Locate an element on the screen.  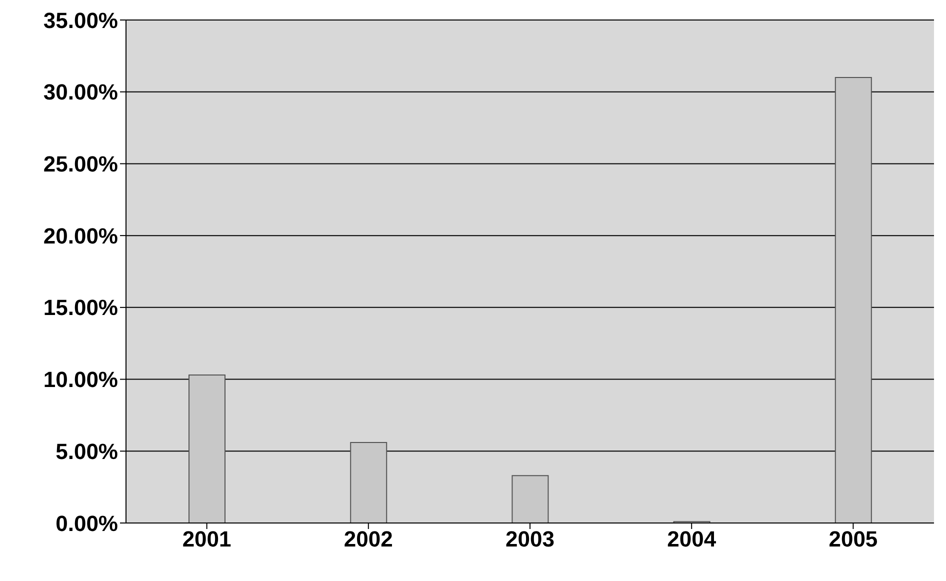
y-tick-label: 25.00% is located at coordinates (80, 164).